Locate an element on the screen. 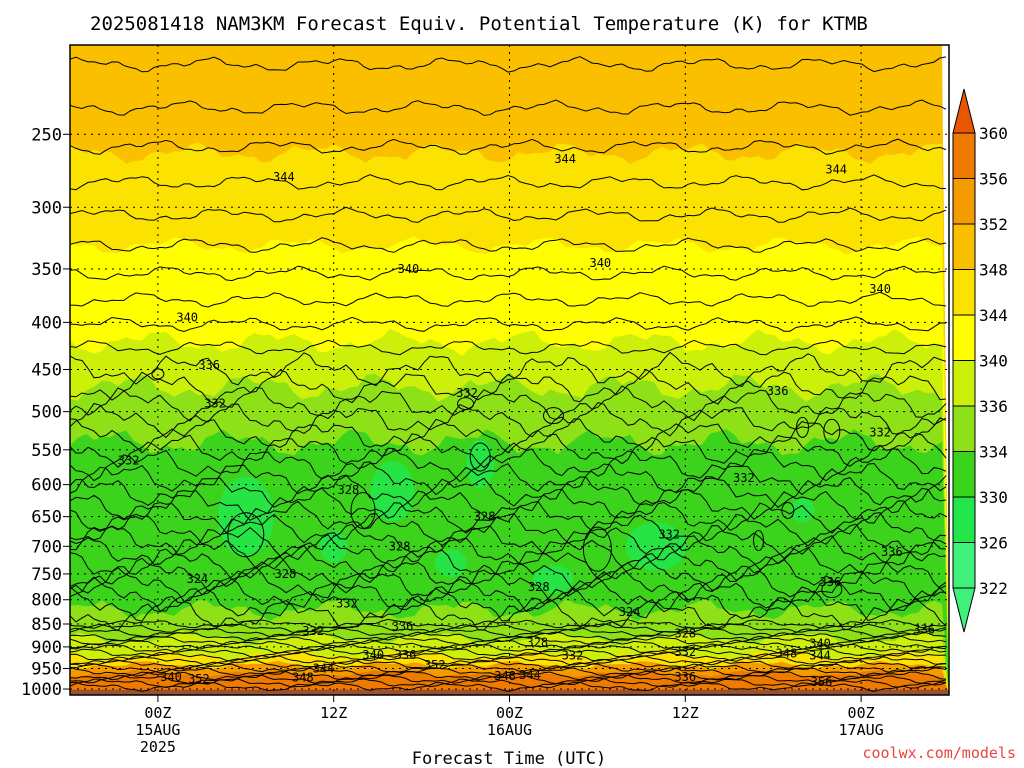 Image resolution: width=1024 pixels, height=768 pixels. time-tick-label: 00Z is located at coordinates (509, 713).